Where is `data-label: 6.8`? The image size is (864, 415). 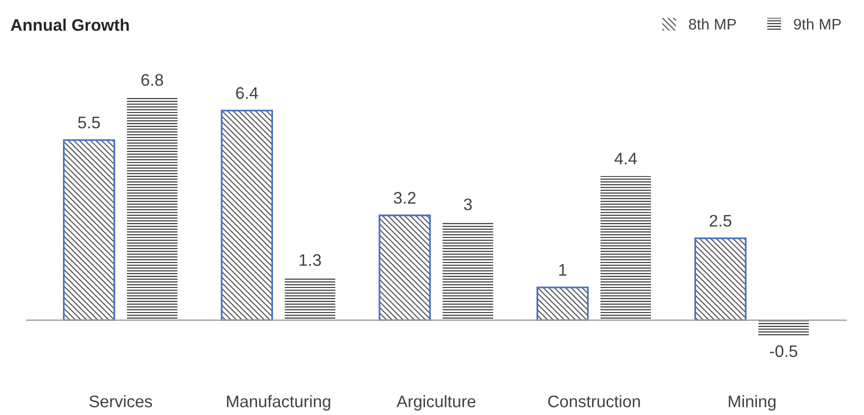 data-label: 6.8 is located at coordinates (152, 80).